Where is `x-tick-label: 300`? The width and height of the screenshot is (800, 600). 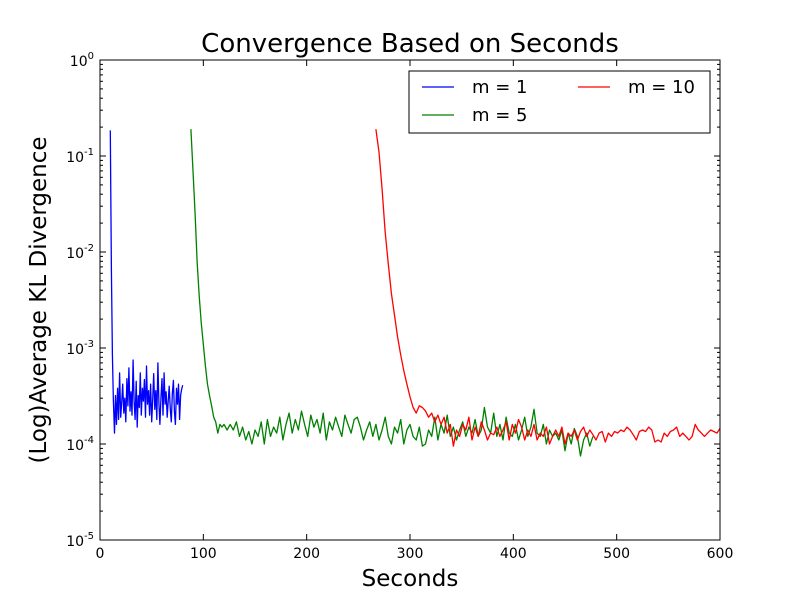
x-tick-label: 300 is located at coordinates (410, 554).